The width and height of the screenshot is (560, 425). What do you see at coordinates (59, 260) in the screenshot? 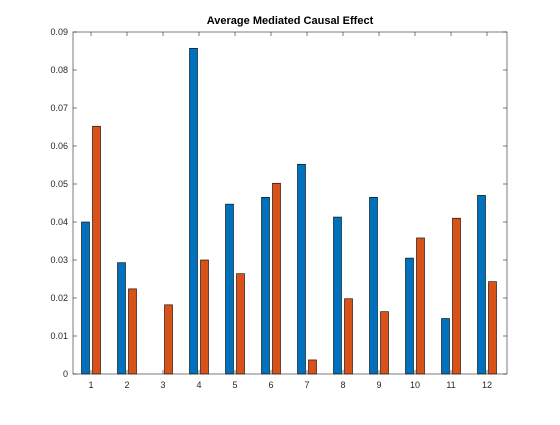
I see `y-tick-label: 0.03` at bounding box center [59, 260].